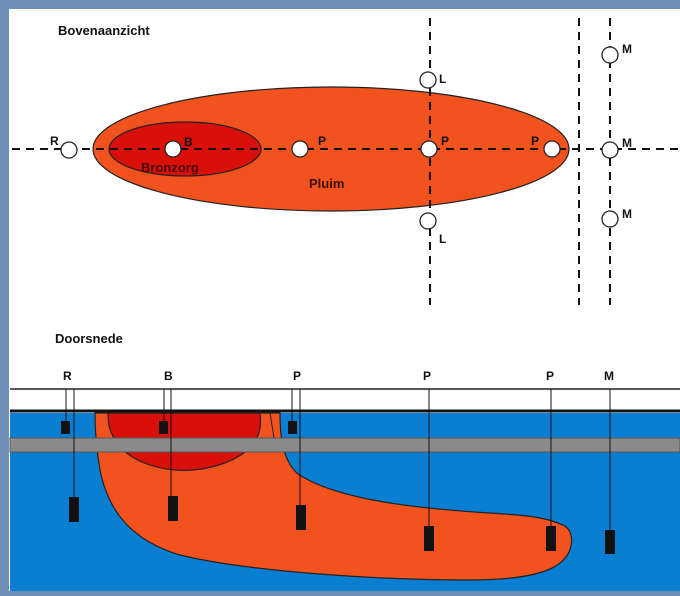 This screenshot has width=680, height=596. I want to click on label-plume-3-top: P, so click(535, 141).